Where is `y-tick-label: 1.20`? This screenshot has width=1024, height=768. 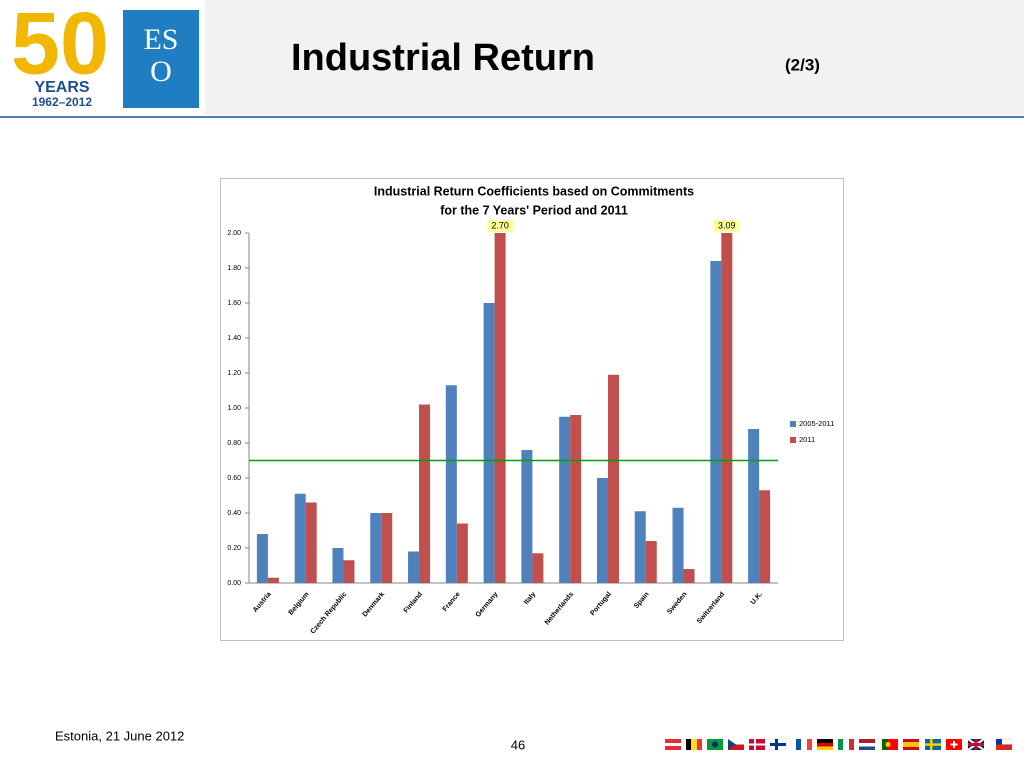
y-tick-label: 1.20 is located at coordinates (234, 373).